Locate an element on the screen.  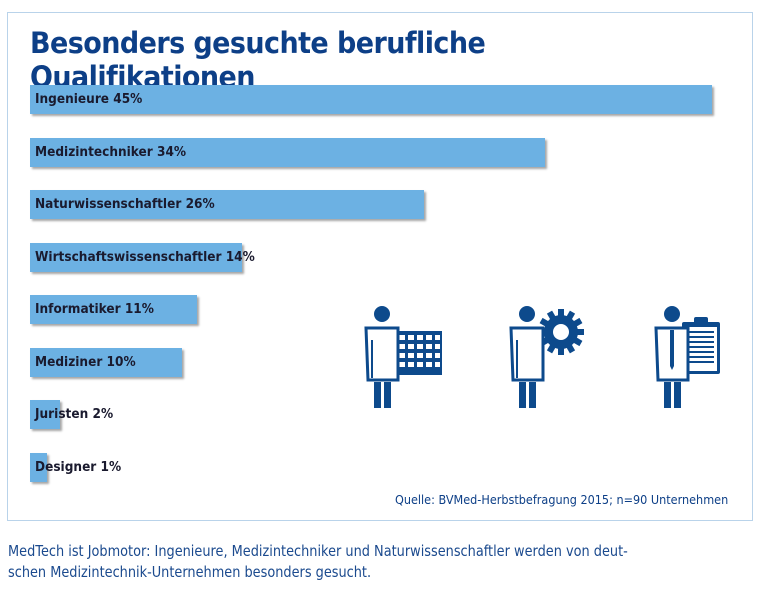
bar-informatiker is located at coordinates (113, 309).